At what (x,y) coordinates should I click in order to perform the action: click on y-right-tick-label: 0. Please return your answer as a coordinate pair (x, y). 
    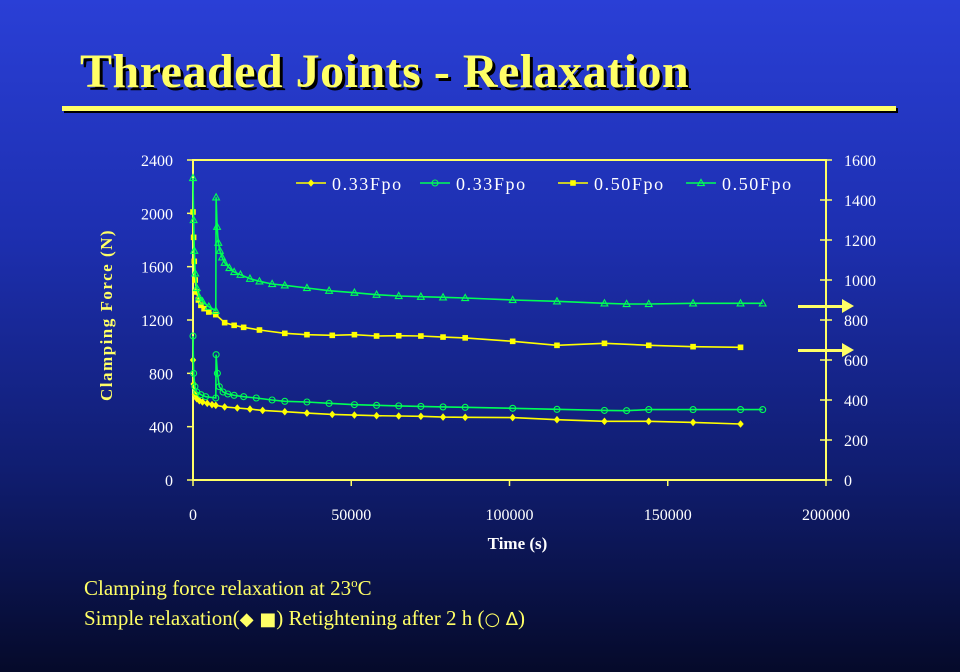
    Looking at the image, I should click on (848, 481).